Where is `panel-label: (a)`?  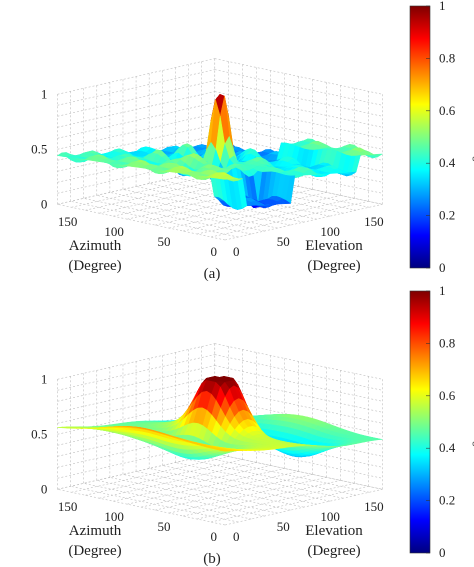
panel-label: (a) is located at coordinates (212, 274).